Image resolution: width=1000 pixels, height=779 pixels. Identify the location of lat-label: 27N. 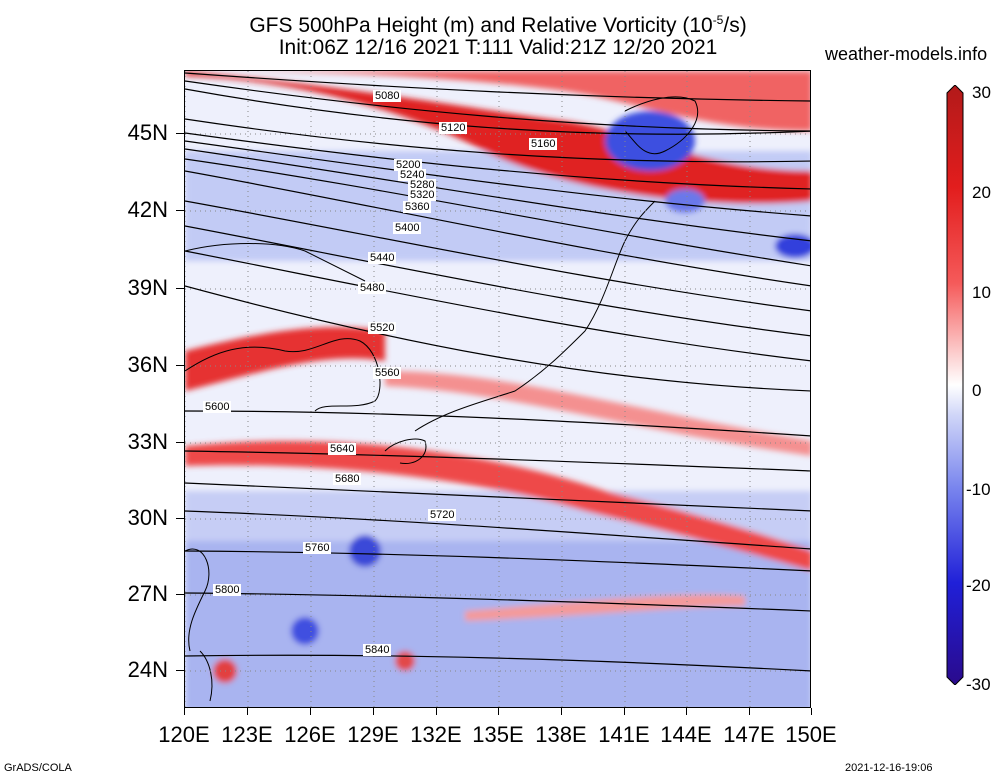
(147, 593).